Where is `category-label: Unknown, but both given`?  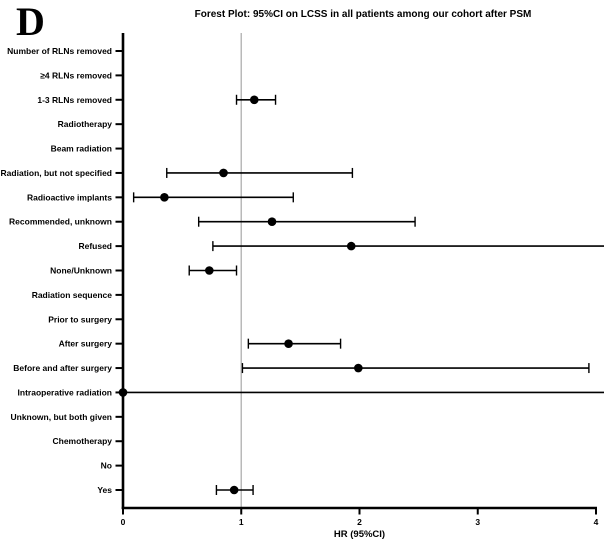
category-label: Unknown, but both given is located at coordinates (61, 417).